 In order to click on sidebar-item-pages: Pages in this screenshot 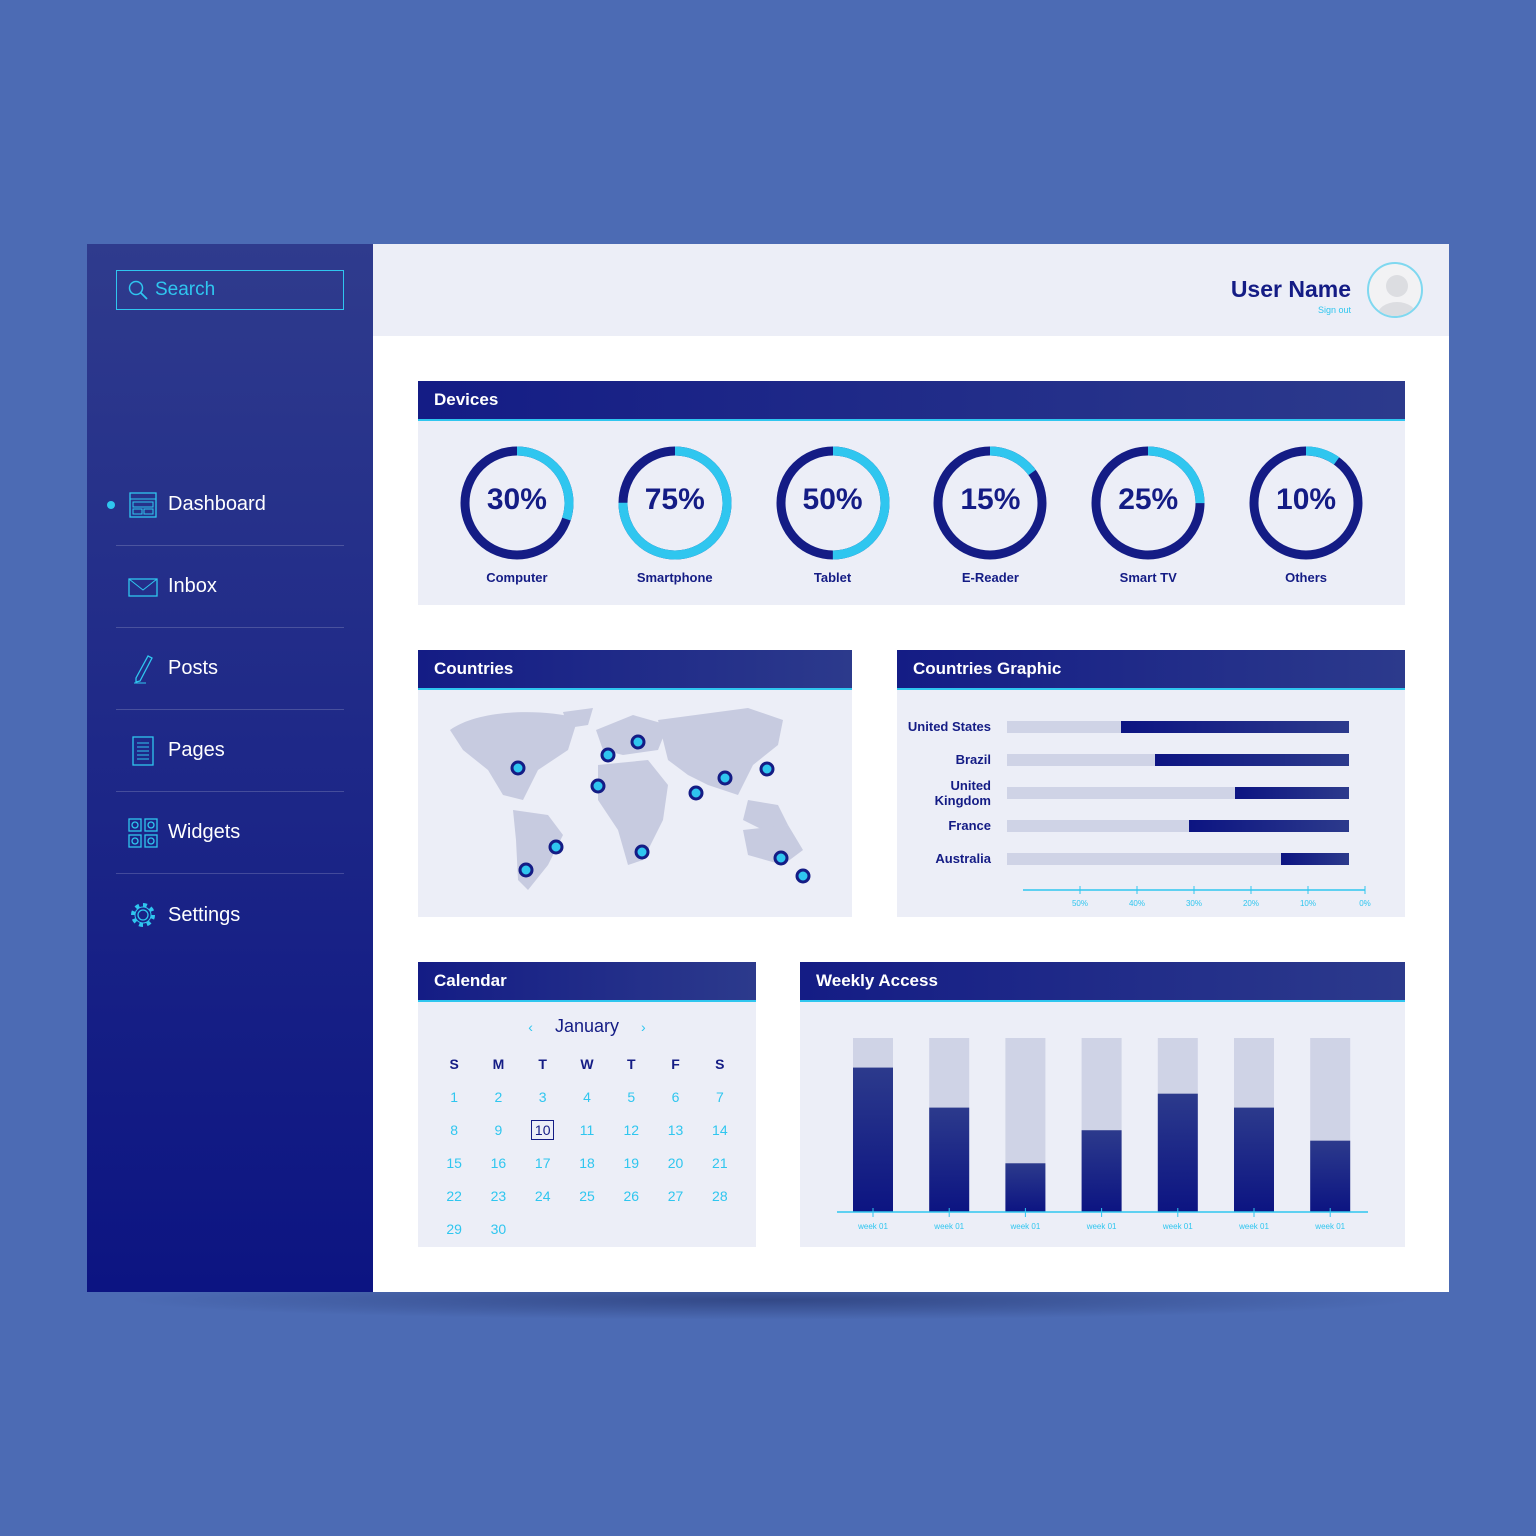, I will do `click(230, 751)`.